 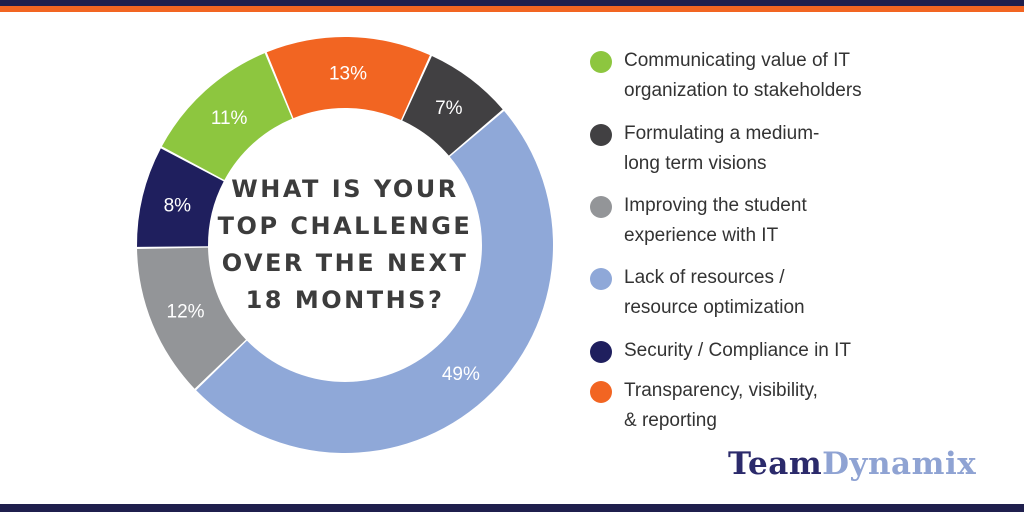 What do you see at coordinates (345, 300) in the screenshot?
I see `chart-title-line: 18 MONTHS?` at bounding box center [345, 300].